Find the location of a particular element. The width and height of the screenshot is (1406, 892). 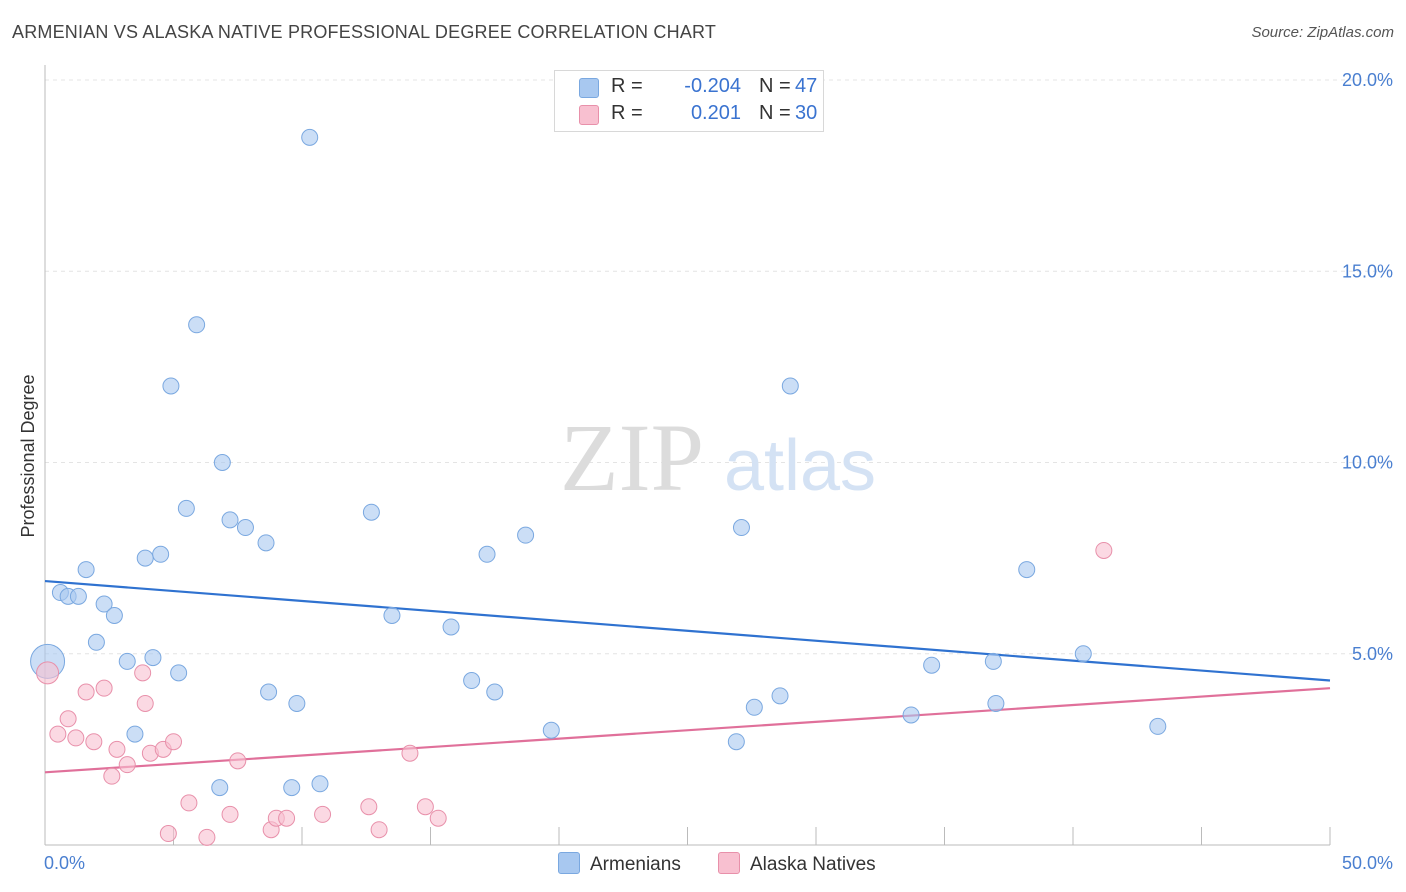

legend-r-value: 0.201 is located at coordinates (715, 113).